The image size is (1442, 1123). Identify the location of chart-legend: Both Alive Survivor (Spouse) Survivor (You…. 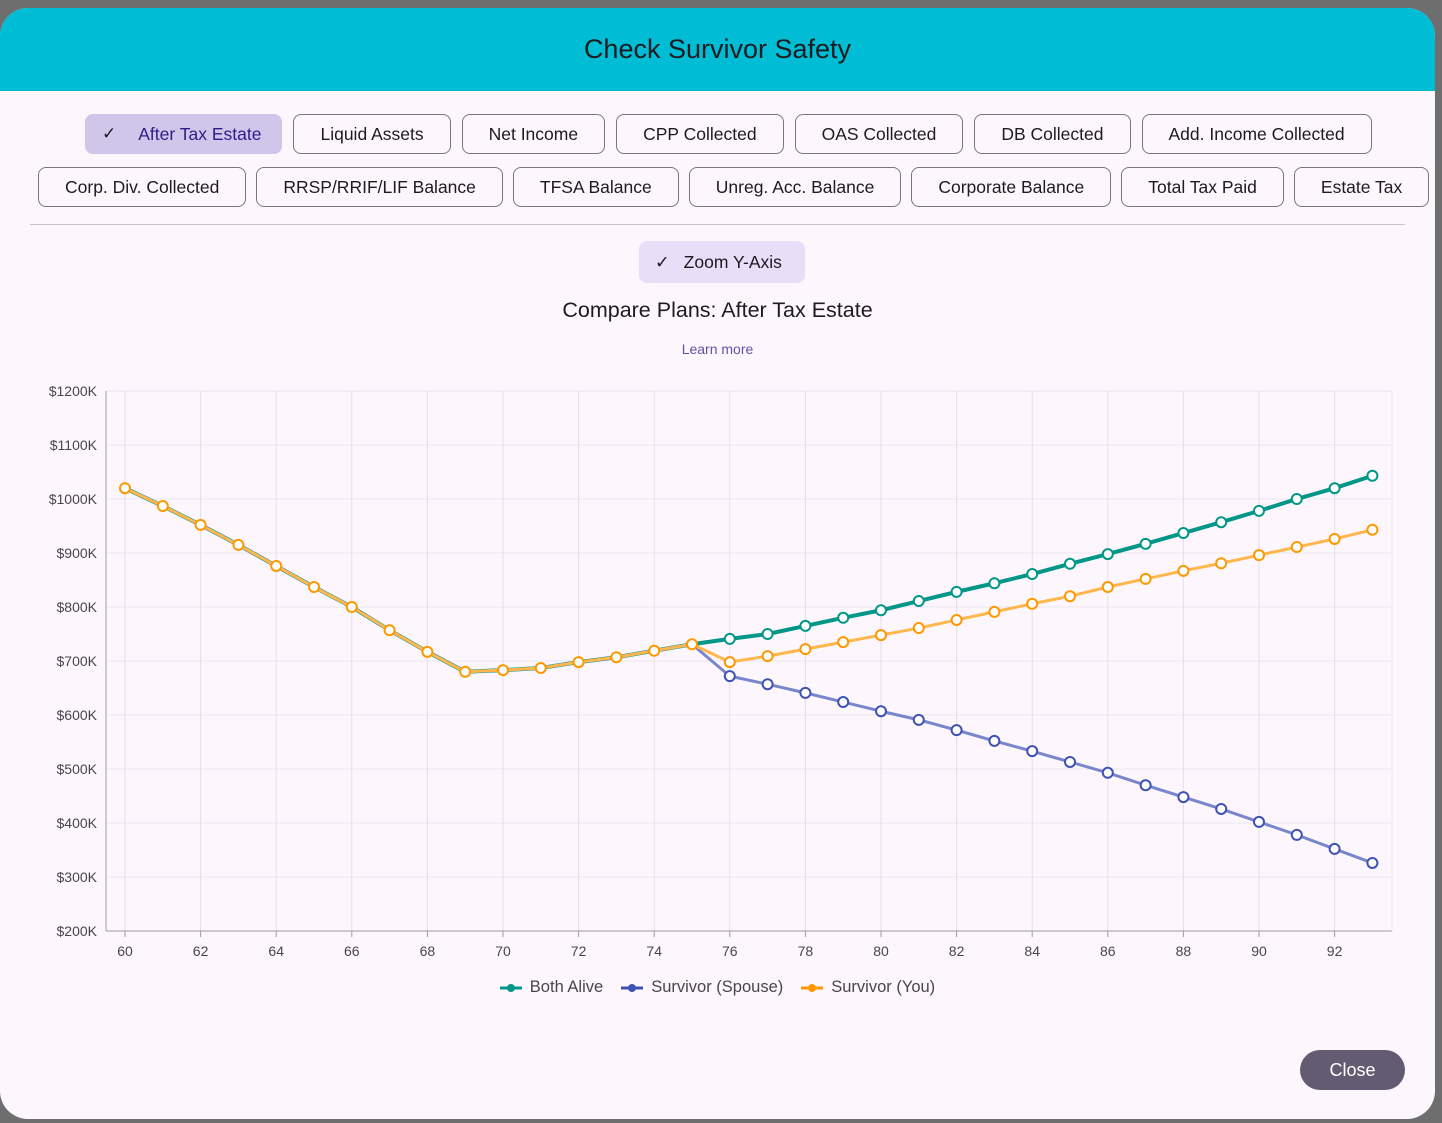
(717, 987).